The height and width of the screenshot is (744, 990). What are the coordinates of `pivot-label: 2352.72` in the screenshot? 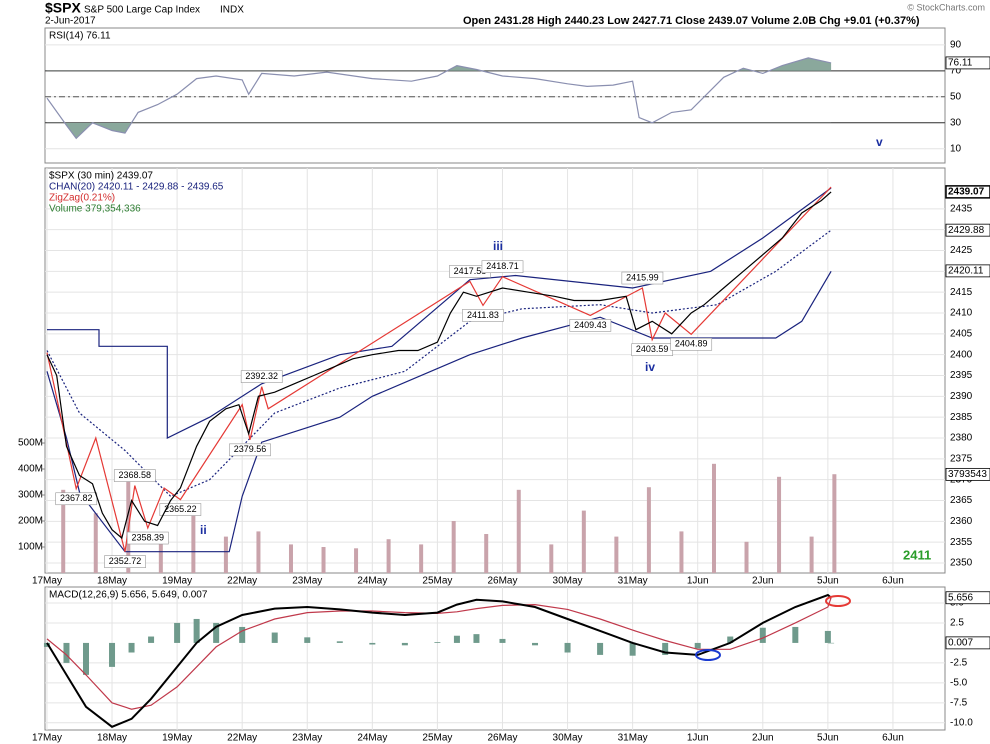 It's located at (125, 561).